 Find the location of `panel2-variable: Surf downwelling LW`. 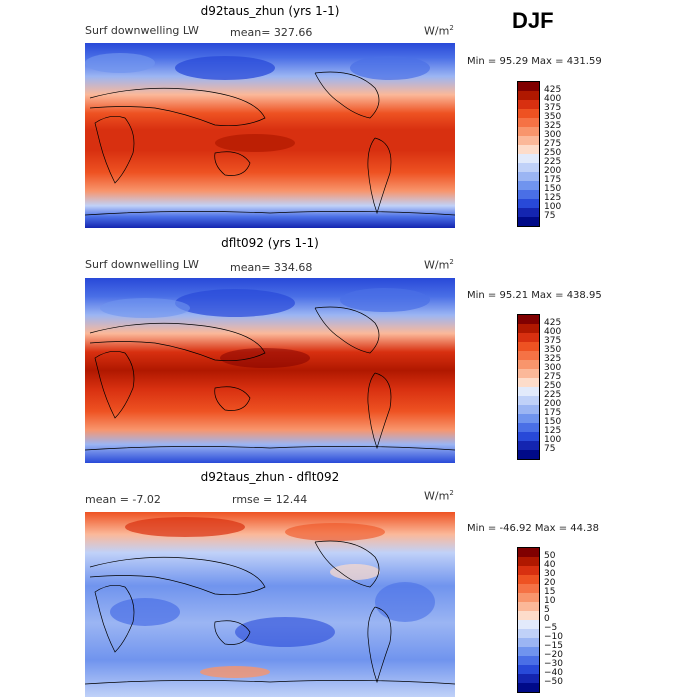

panel2-variable: Surf downwelling LW is located at coordinates (142, 264).